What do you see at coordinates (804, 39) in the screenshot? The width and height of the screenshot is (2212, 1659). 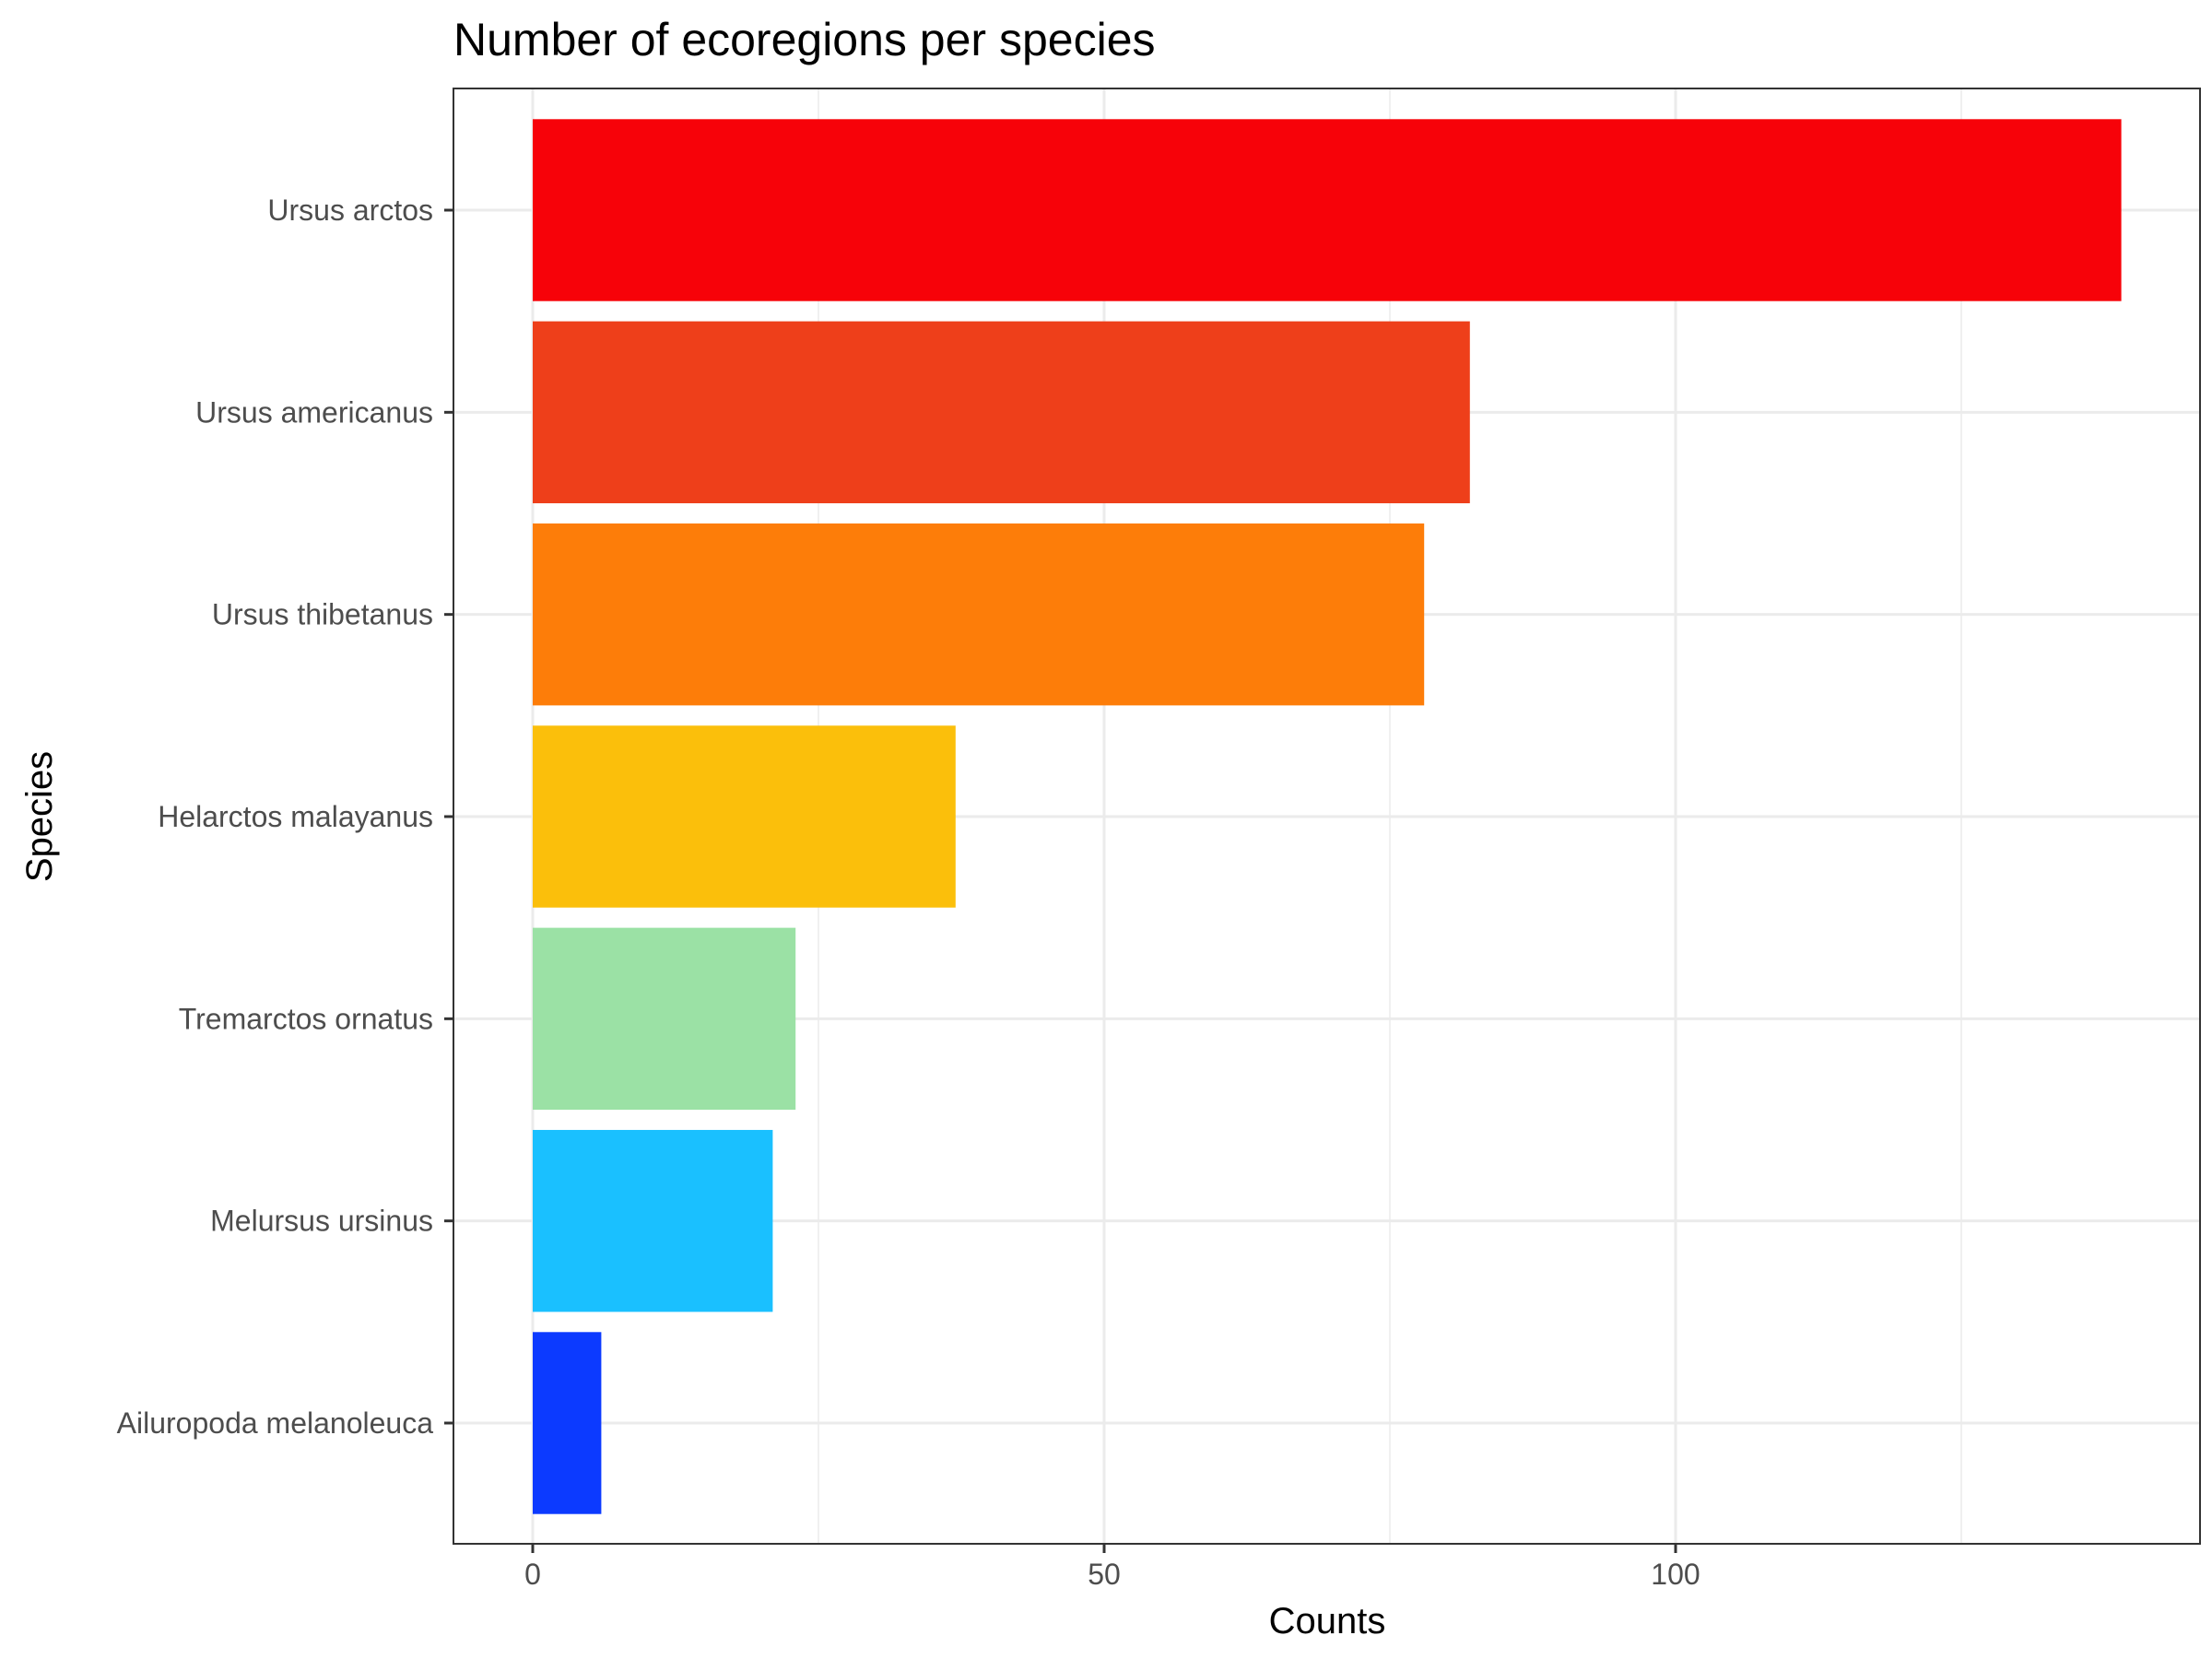 I see `chart-title: Number of ecoregions per species` at bounding box center [804, 39].